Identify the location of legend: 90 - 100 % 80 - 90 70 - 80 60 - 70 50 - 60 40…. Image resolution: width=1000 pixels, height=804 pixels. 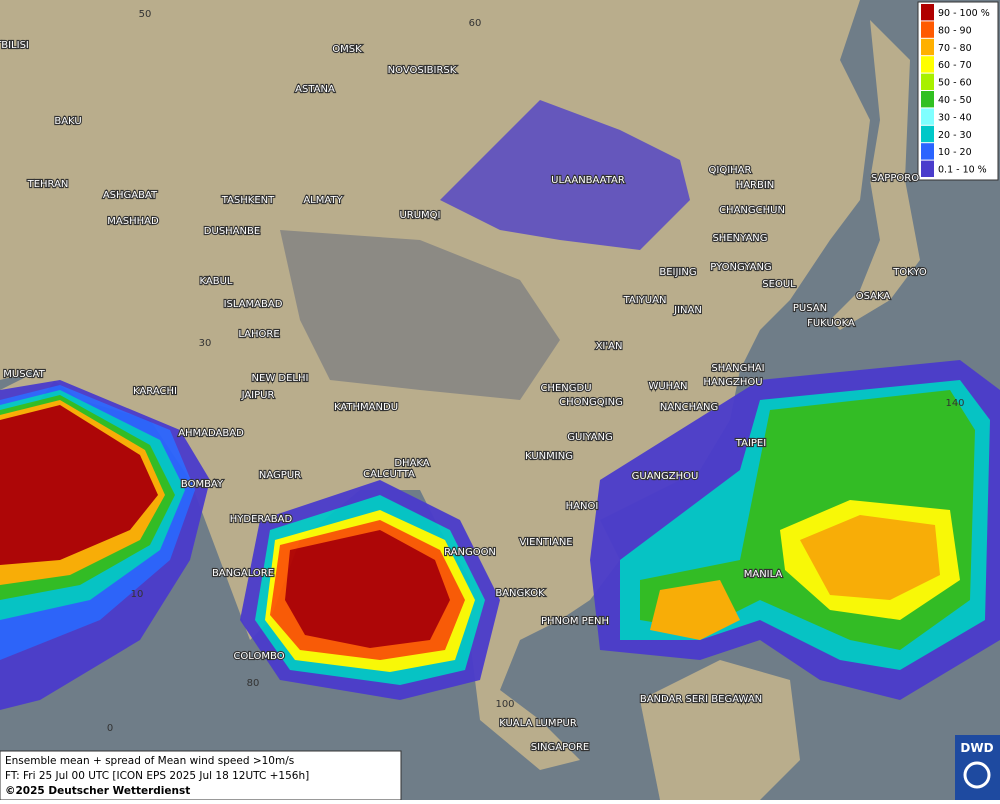
(958, 91).